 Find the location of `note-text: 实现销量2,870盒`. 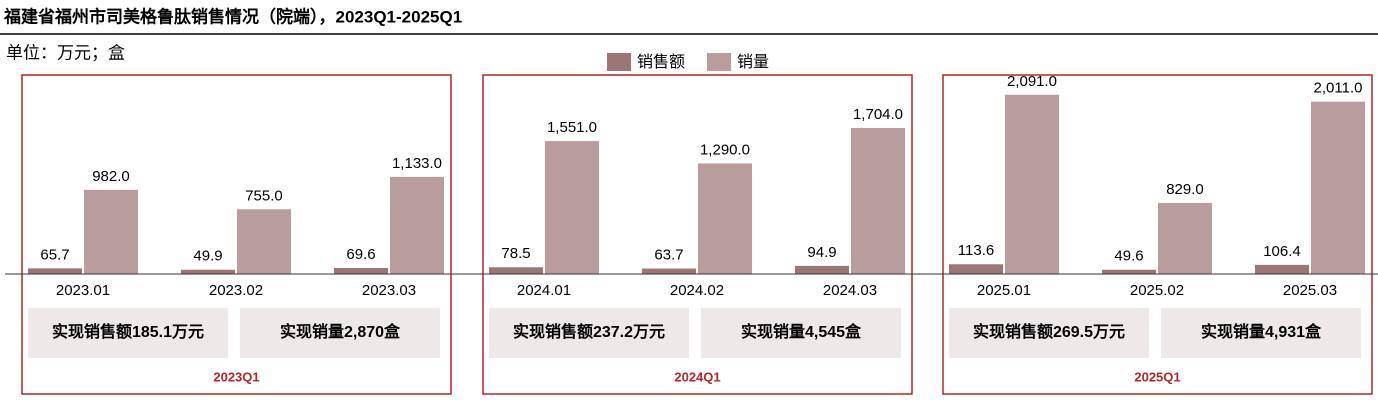

note-text: 实现销量2,870盒 is located at coordinates (340, 331).